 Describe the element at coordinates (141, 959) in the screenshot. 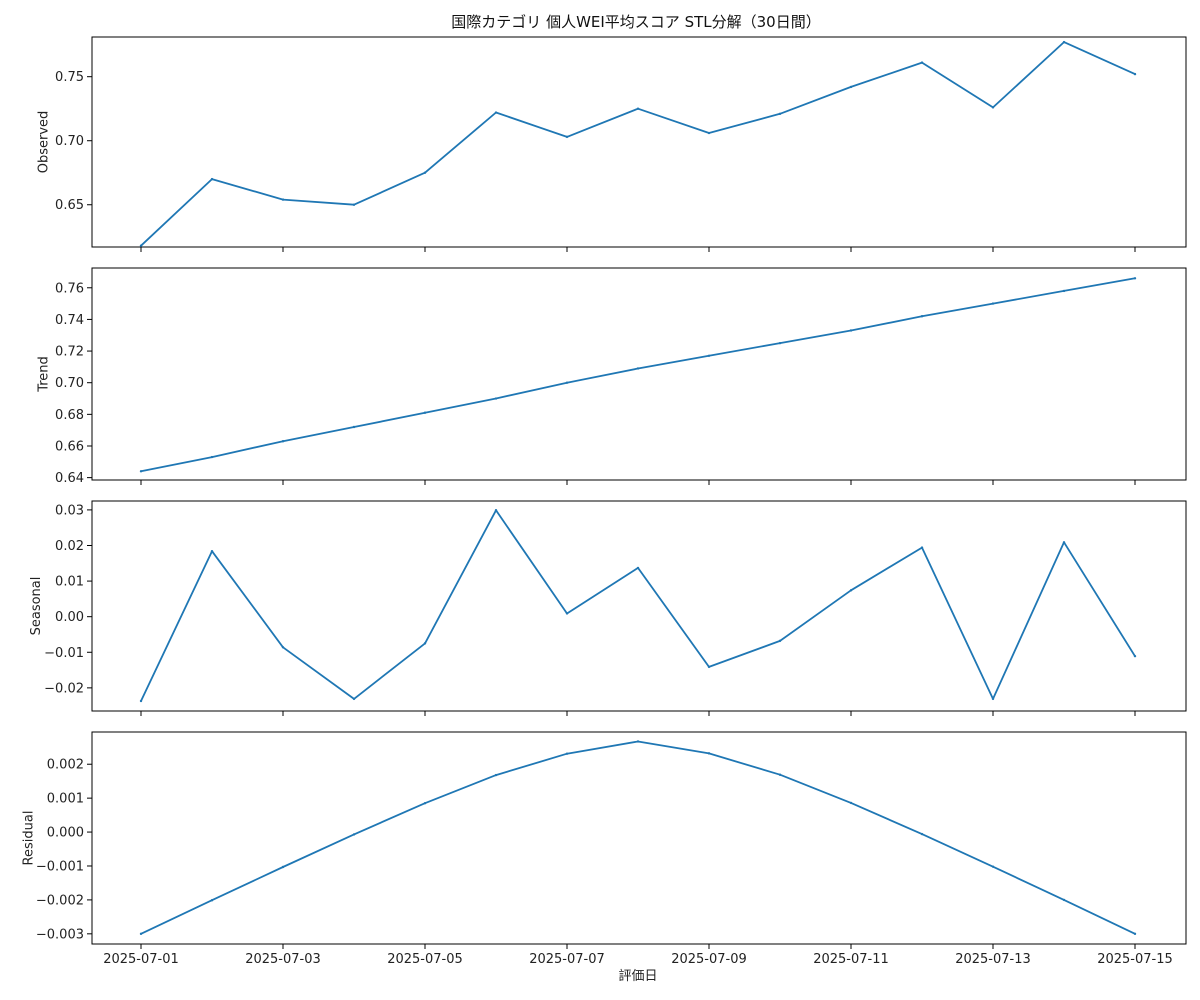

I see `x-tick-label: 2025-07-01` at that location.